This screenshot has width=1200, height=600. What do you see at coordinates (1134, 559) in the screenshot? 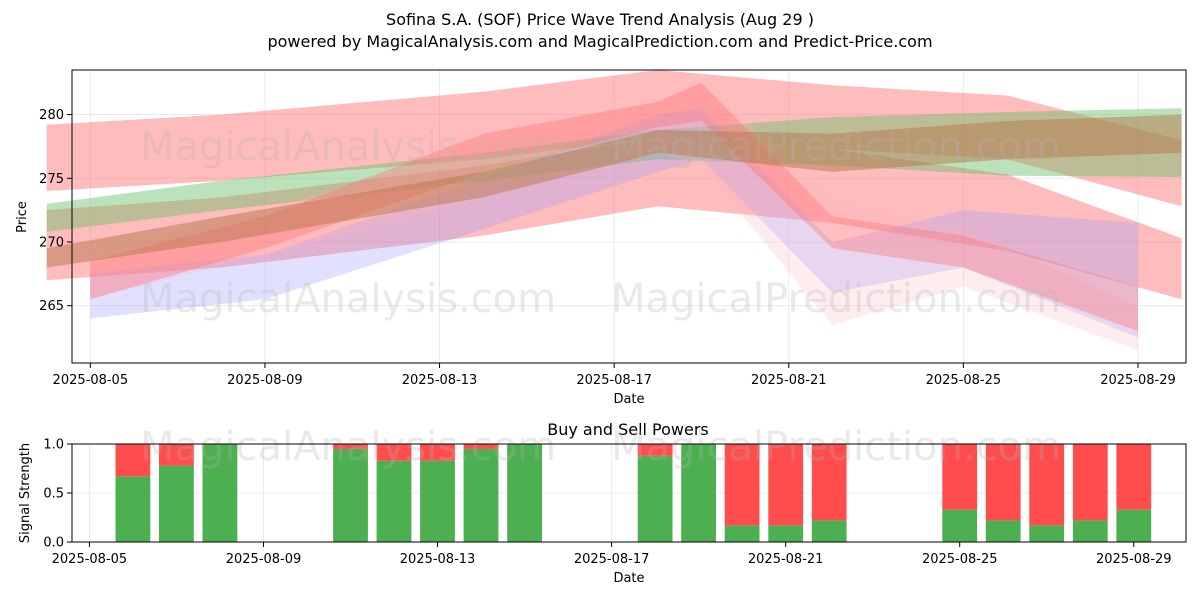
I see `signal-x-tick-label: 2025-08-29` at bounding box center [1134, 559].